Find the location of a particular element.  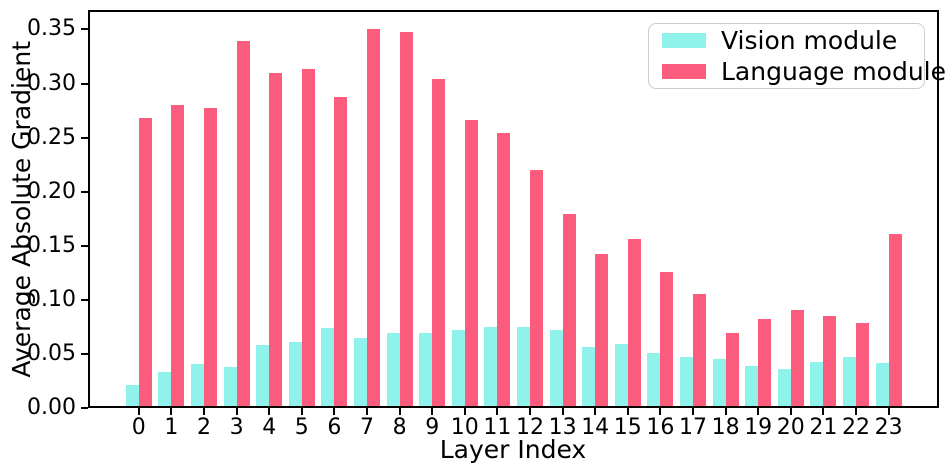

x-tick-label: 15 is located at coordinates (627, 427).